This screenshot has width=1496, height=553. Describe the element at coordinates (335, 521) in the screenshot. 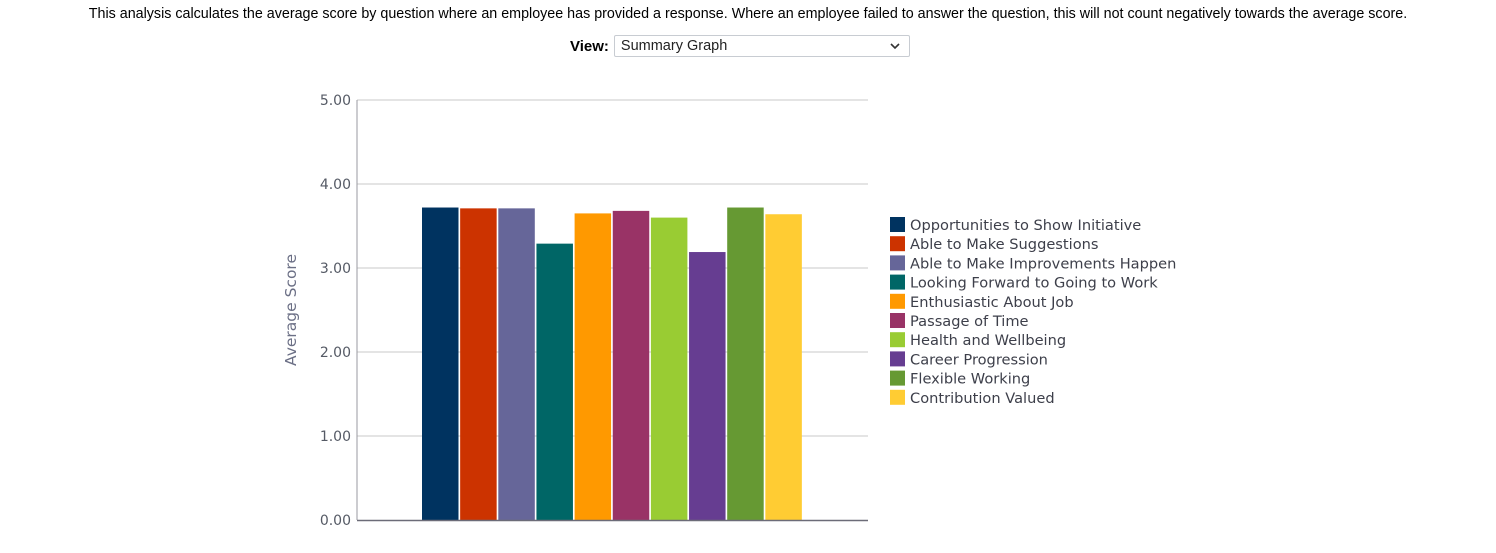

I see `y-tick-label: 0.00` at that location.